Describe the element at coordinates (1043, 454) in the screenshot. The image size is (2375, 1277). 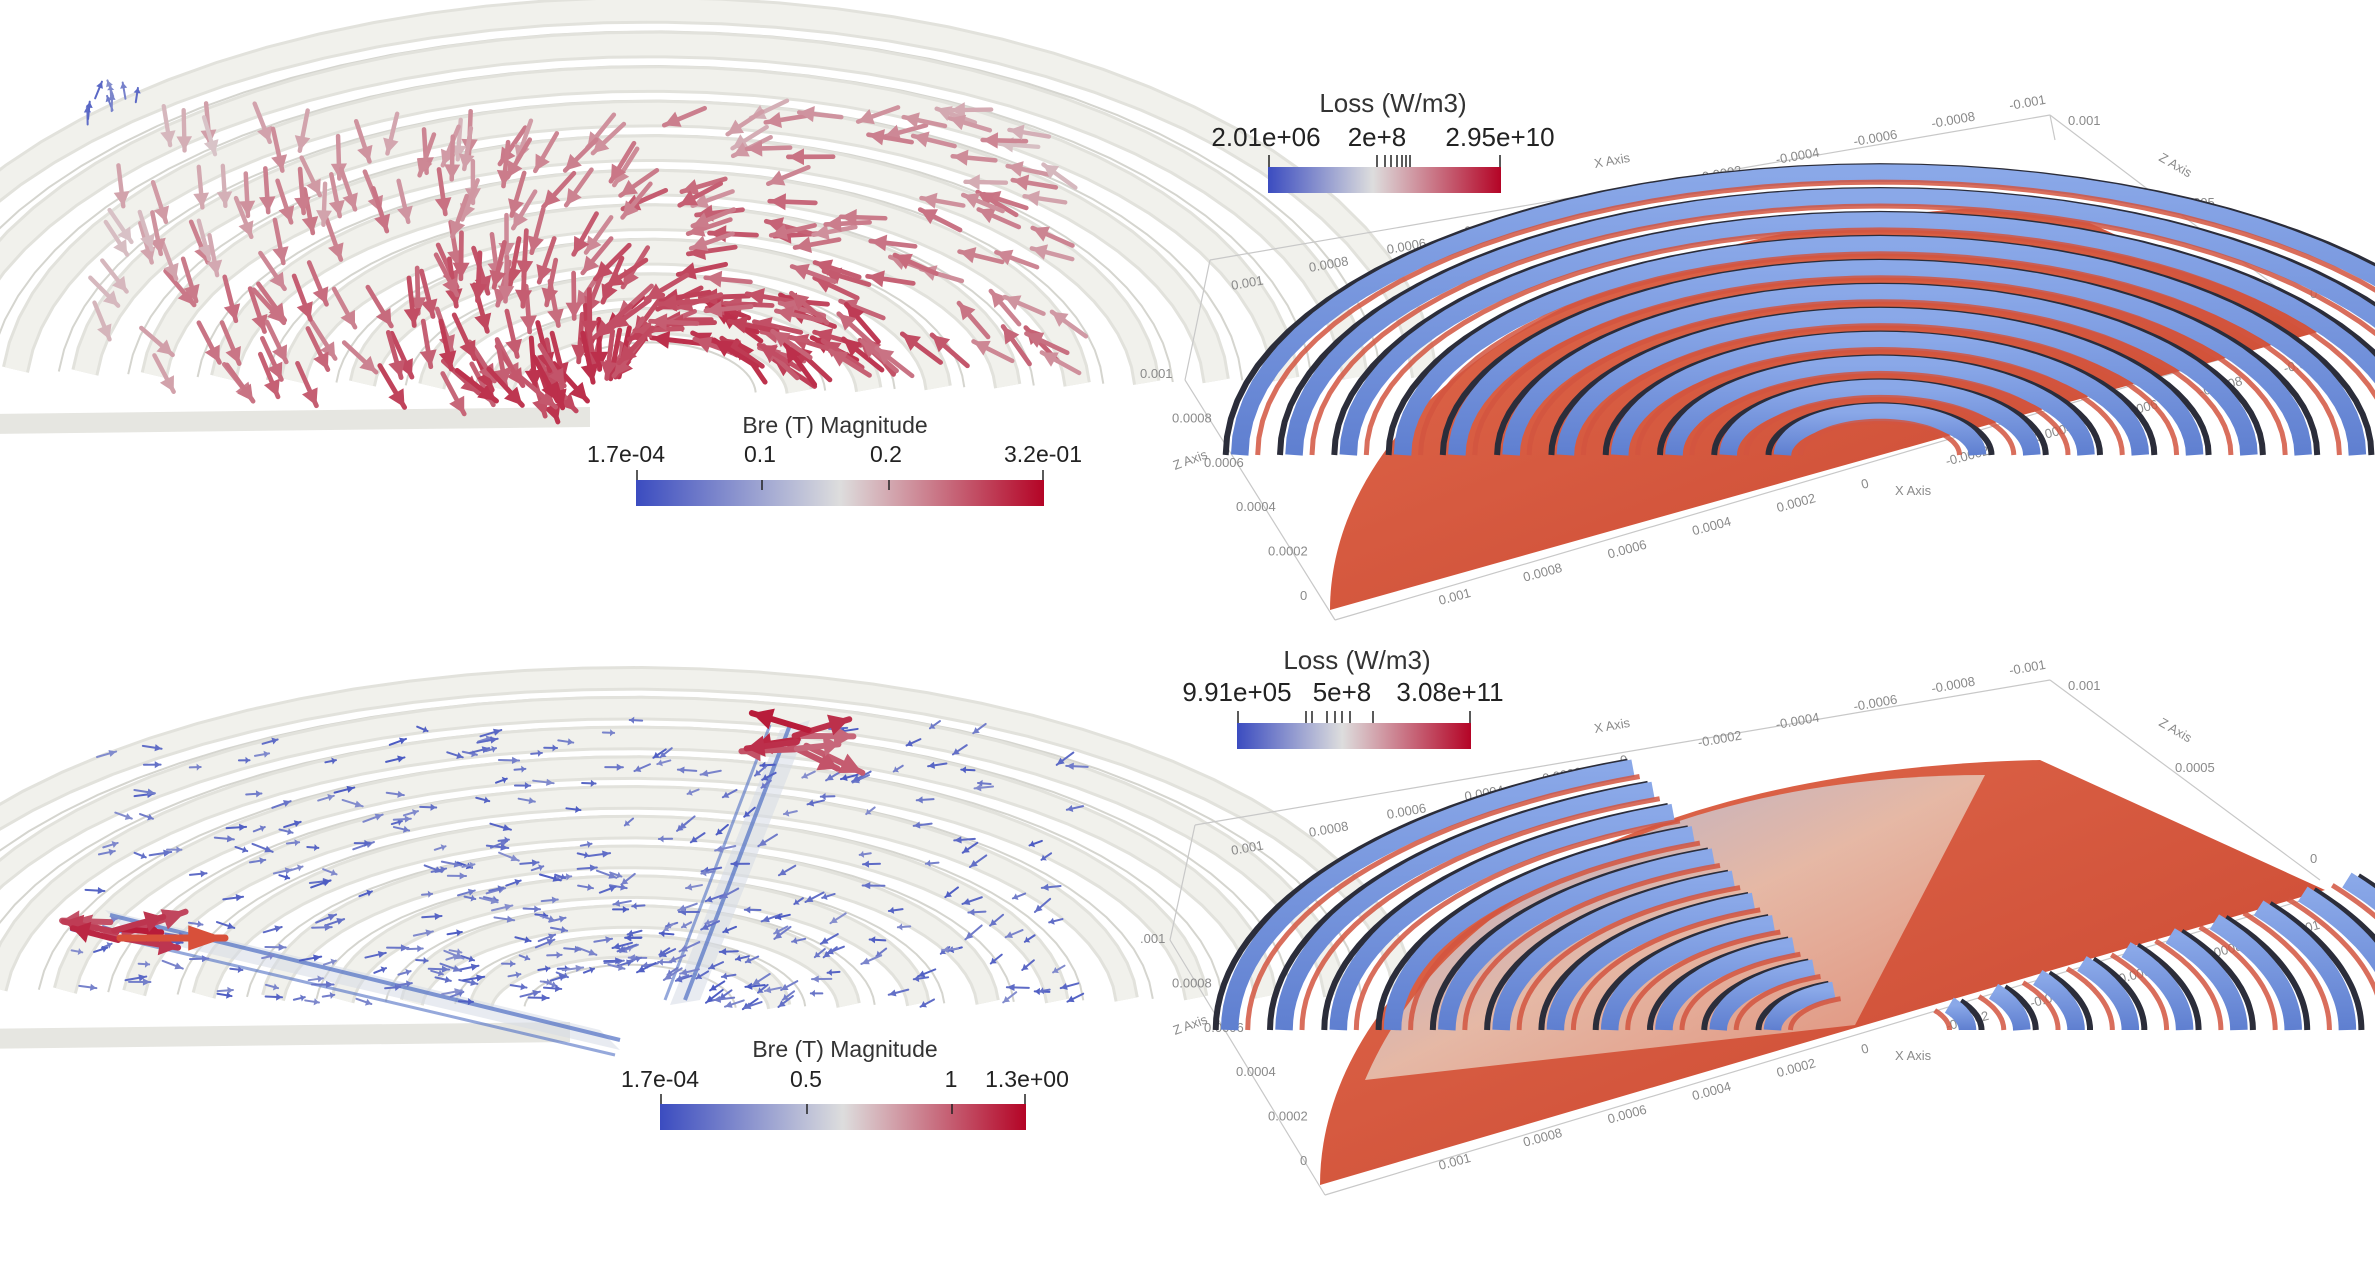
I see `colorbar-tick-label: 3.2e-01` at that location.